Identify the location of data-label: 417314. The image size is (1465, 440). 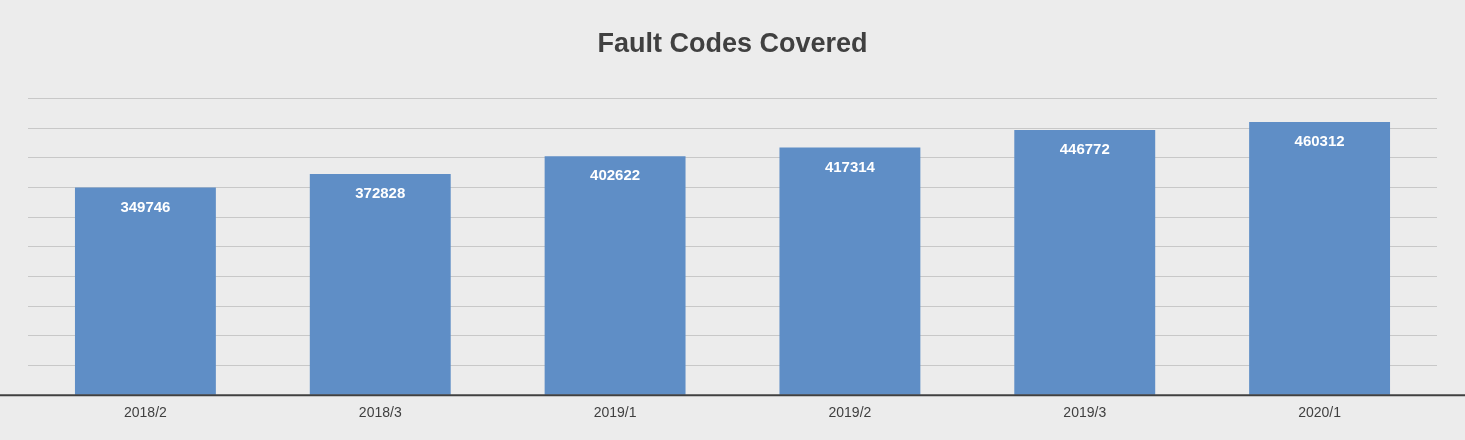
(850, 166).